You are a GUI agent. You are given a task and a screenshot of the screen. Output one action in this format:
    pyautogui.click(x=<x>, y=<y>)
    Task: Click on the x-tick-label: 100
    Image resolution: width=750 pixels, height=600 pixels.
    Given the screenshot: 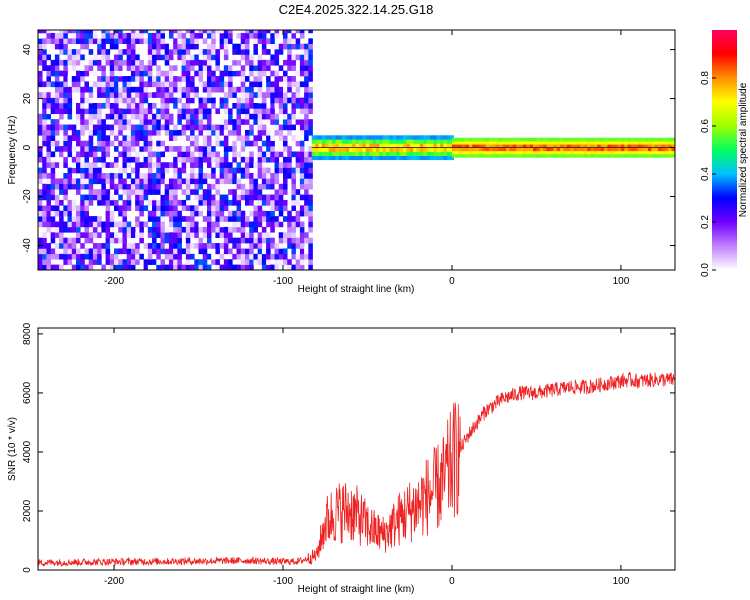 What is the action you would take?
    pyautogui.click(x=621, y=281)
    